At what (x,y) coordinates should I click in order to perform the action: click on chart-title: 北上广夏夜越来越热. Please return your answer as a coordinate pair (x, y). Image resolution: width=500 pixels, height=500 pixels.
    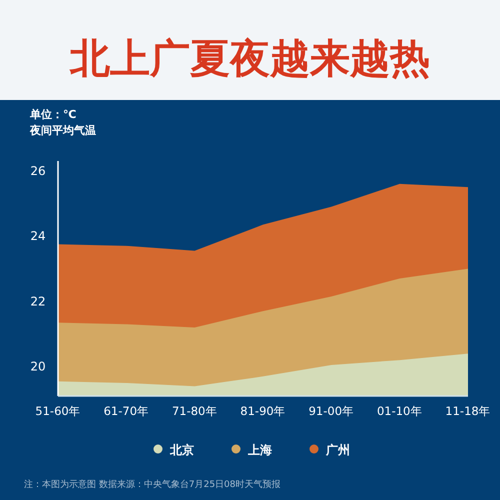
    Looking at the image, I should click on (249, 59).